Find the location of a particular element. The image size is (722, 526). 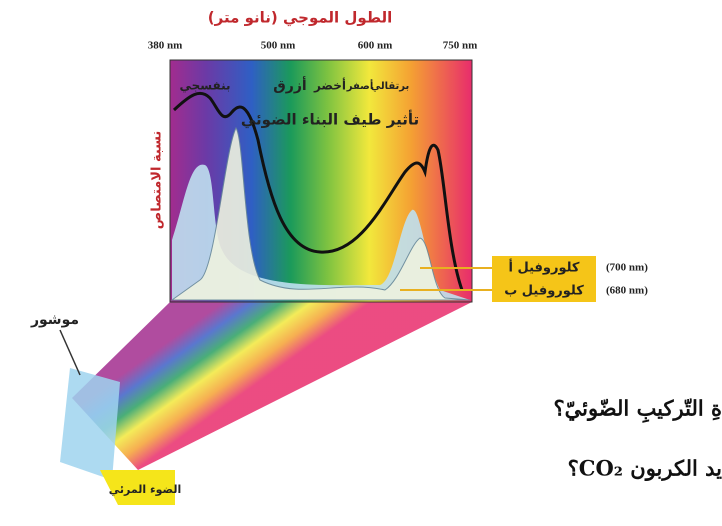

curve-label: تأثير طيف البناء الضوئي is located at coordinates (330, 119).